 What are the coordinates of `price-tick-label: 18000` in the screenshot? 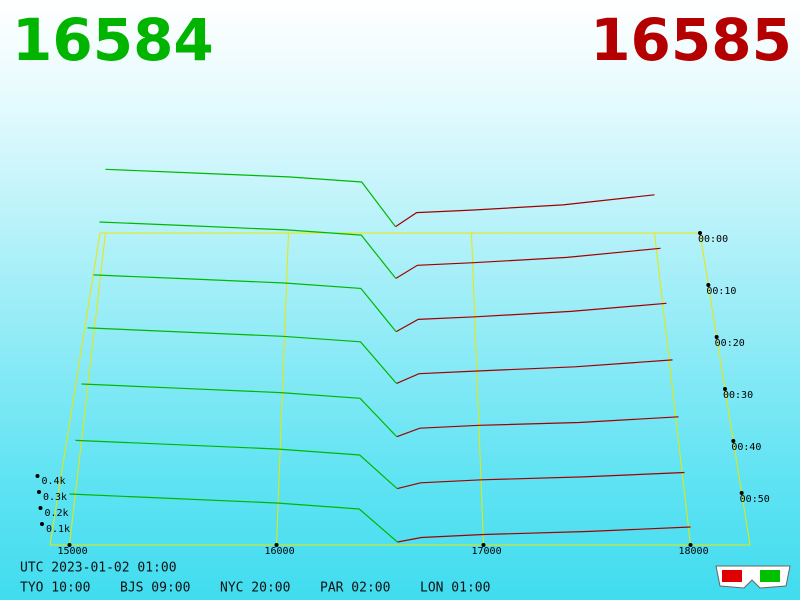 It's located at (694, 551).